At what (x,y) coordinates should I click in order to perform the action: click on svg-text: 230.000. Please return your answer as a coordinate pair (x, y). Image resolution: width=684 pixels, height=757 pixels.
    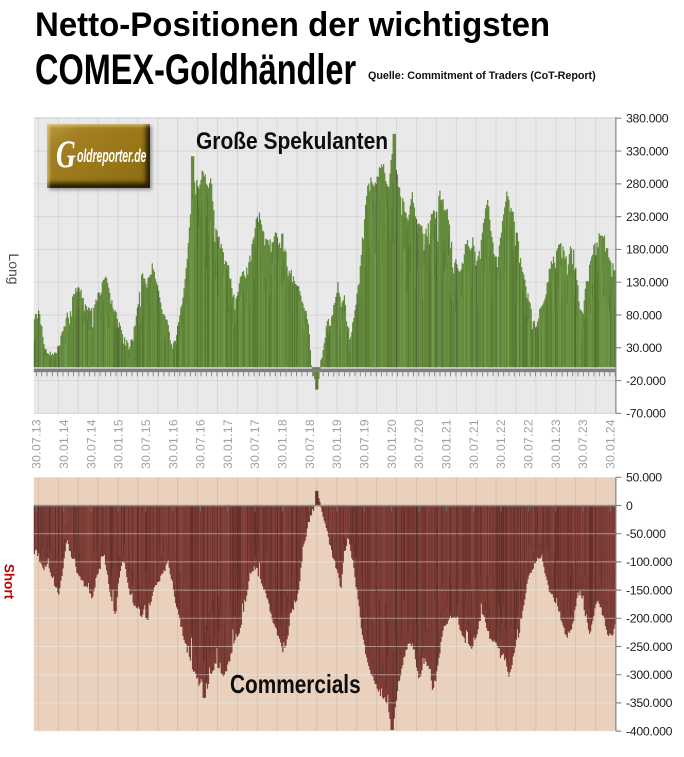
    Looking at the image, I should click on (647, 217).